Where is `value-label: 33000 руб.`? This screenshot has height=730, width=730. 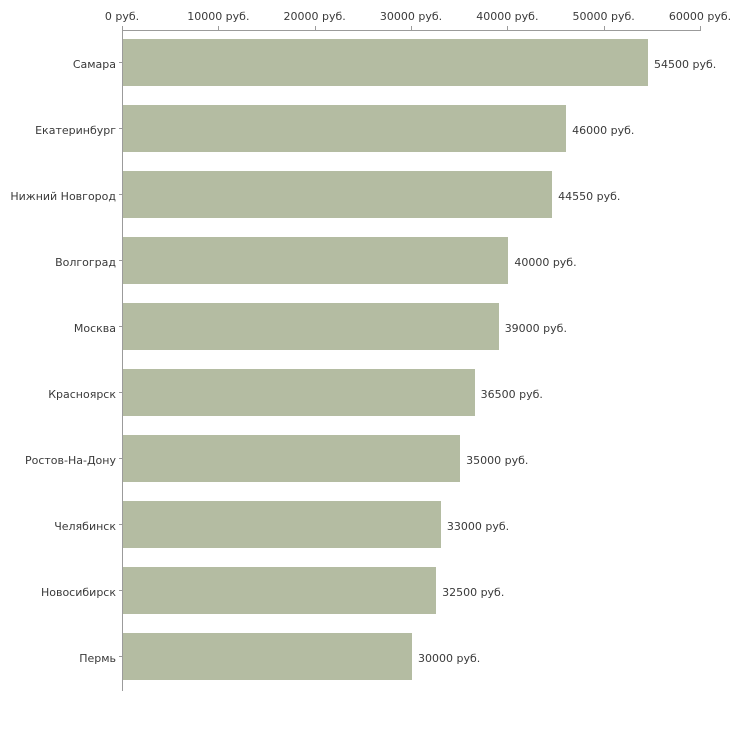
value-label: 33000 руб. is located at coordinates (478, 526).